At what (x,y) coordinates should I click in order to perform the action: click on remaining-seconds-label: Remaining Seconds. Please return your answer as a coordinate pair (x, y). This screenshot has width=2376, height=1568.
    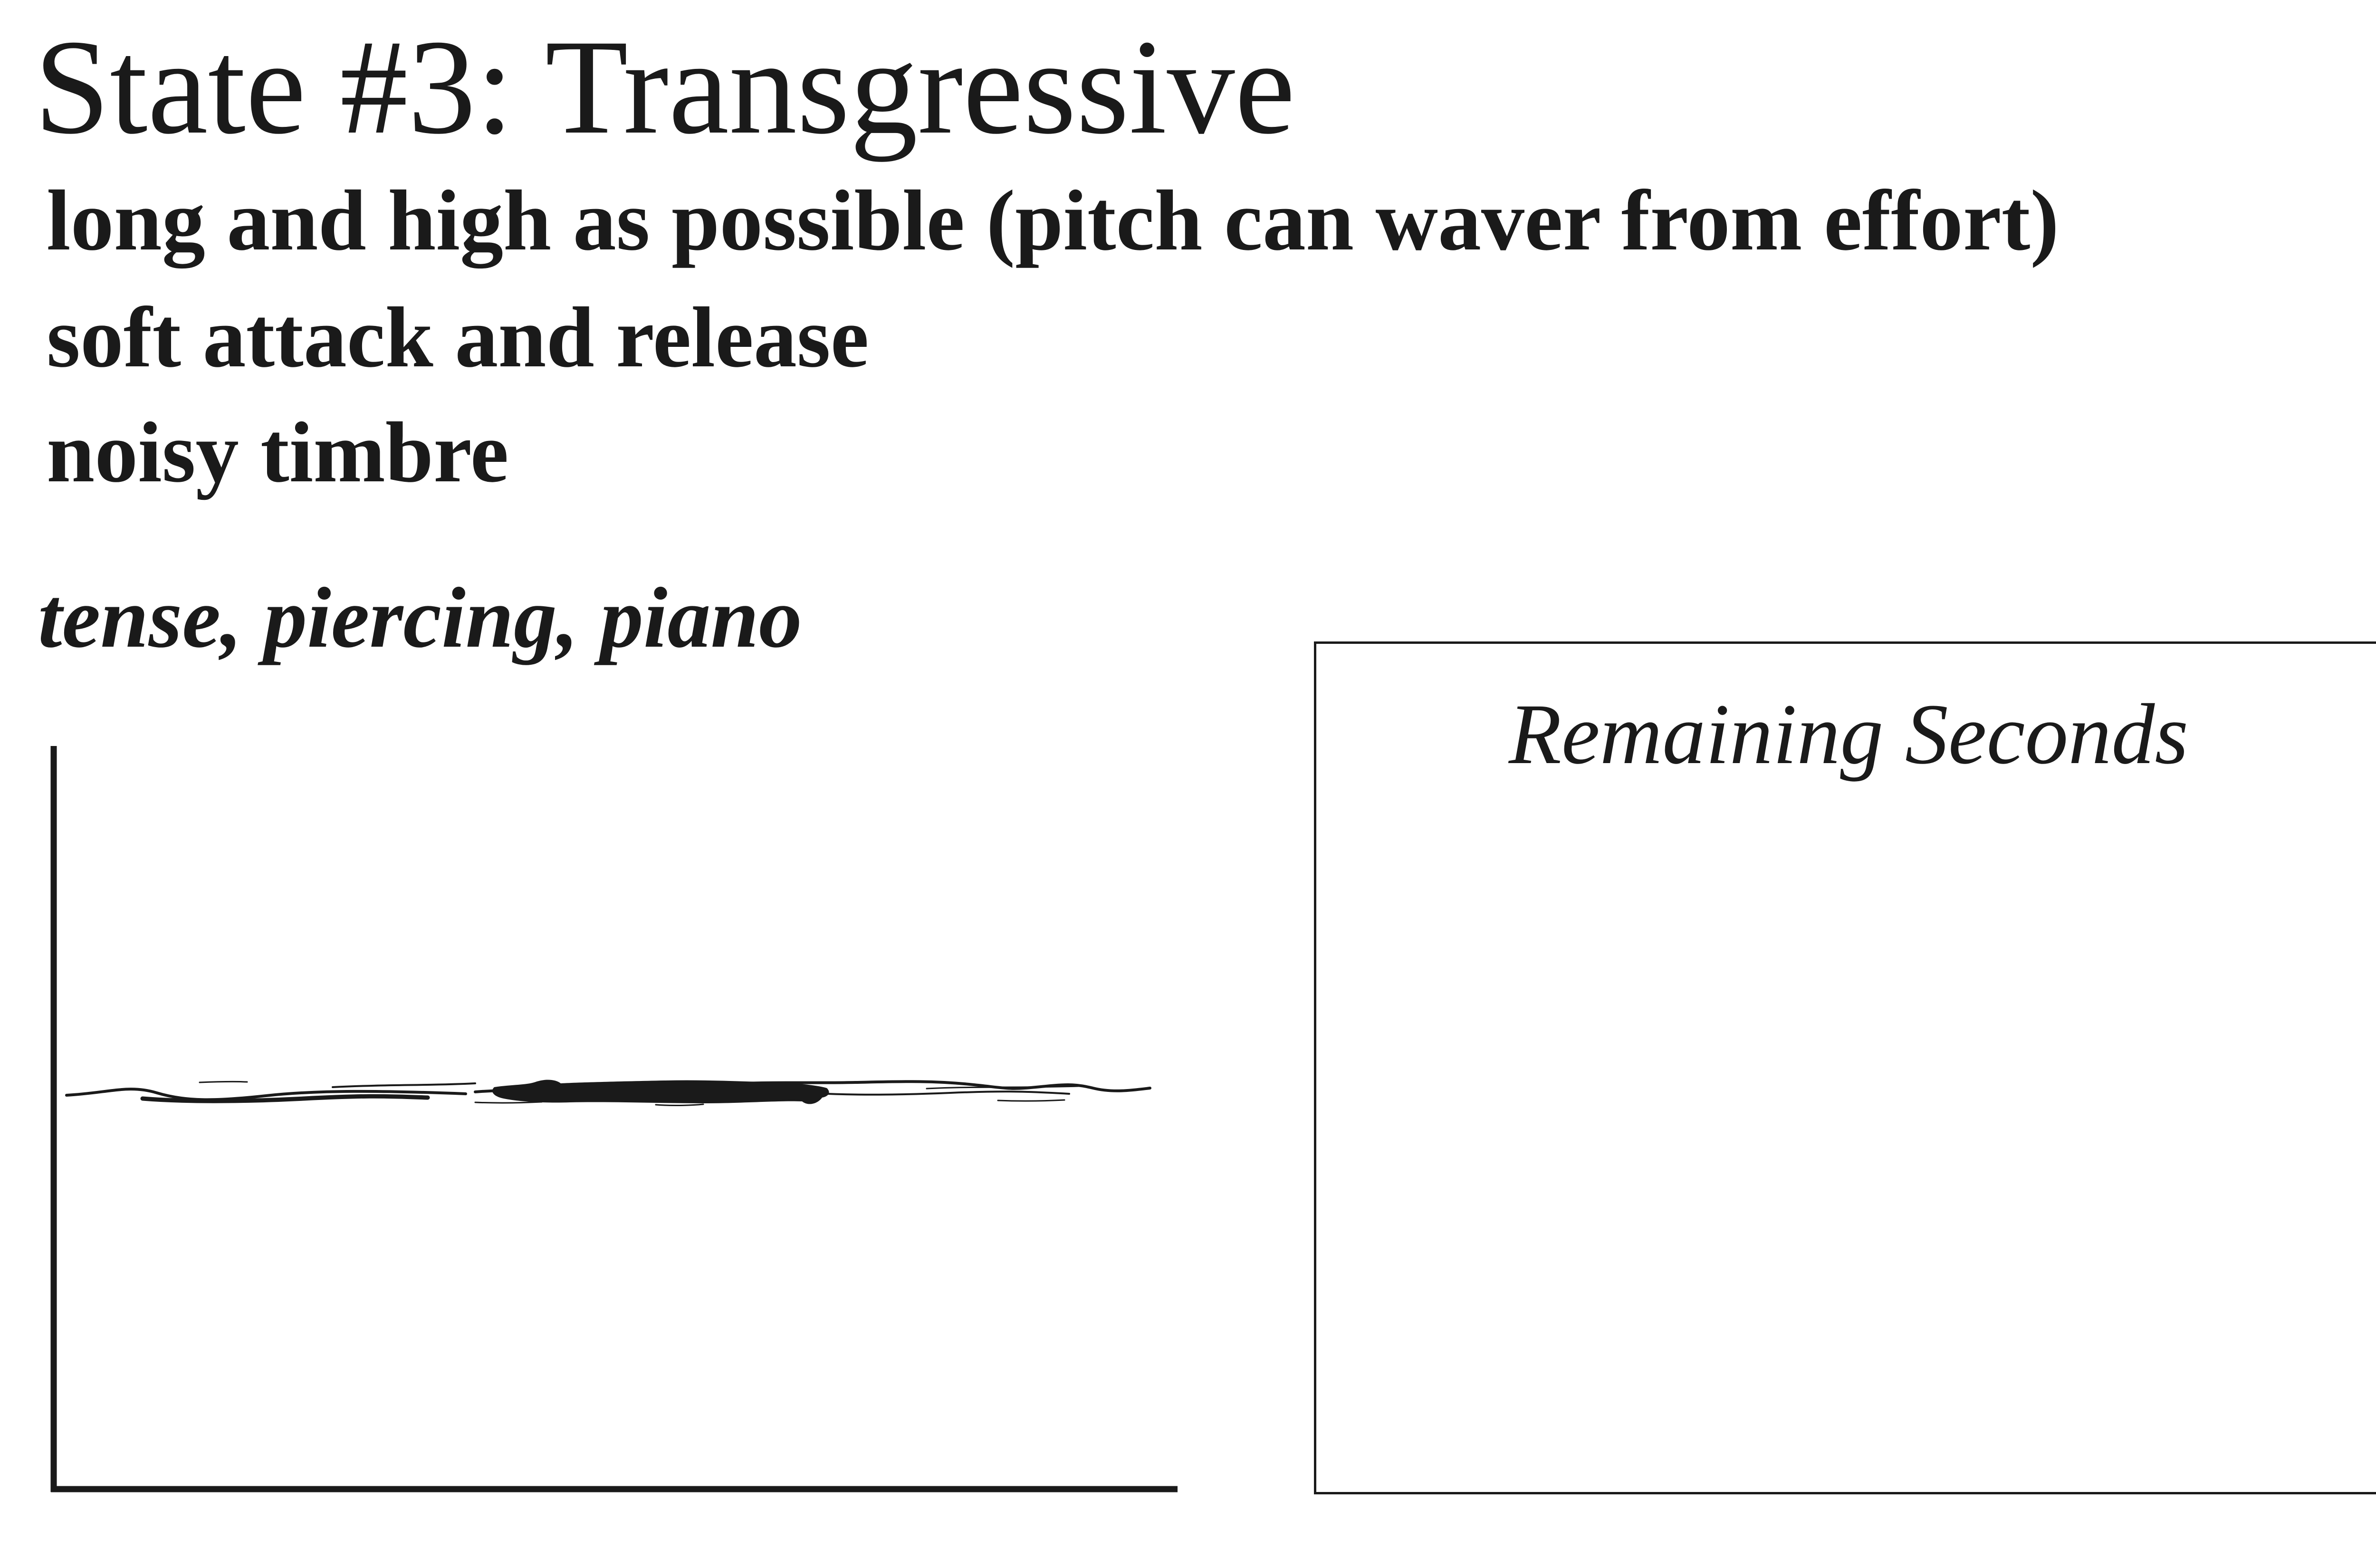
    Looking at the image, I should click on (1848, 735).